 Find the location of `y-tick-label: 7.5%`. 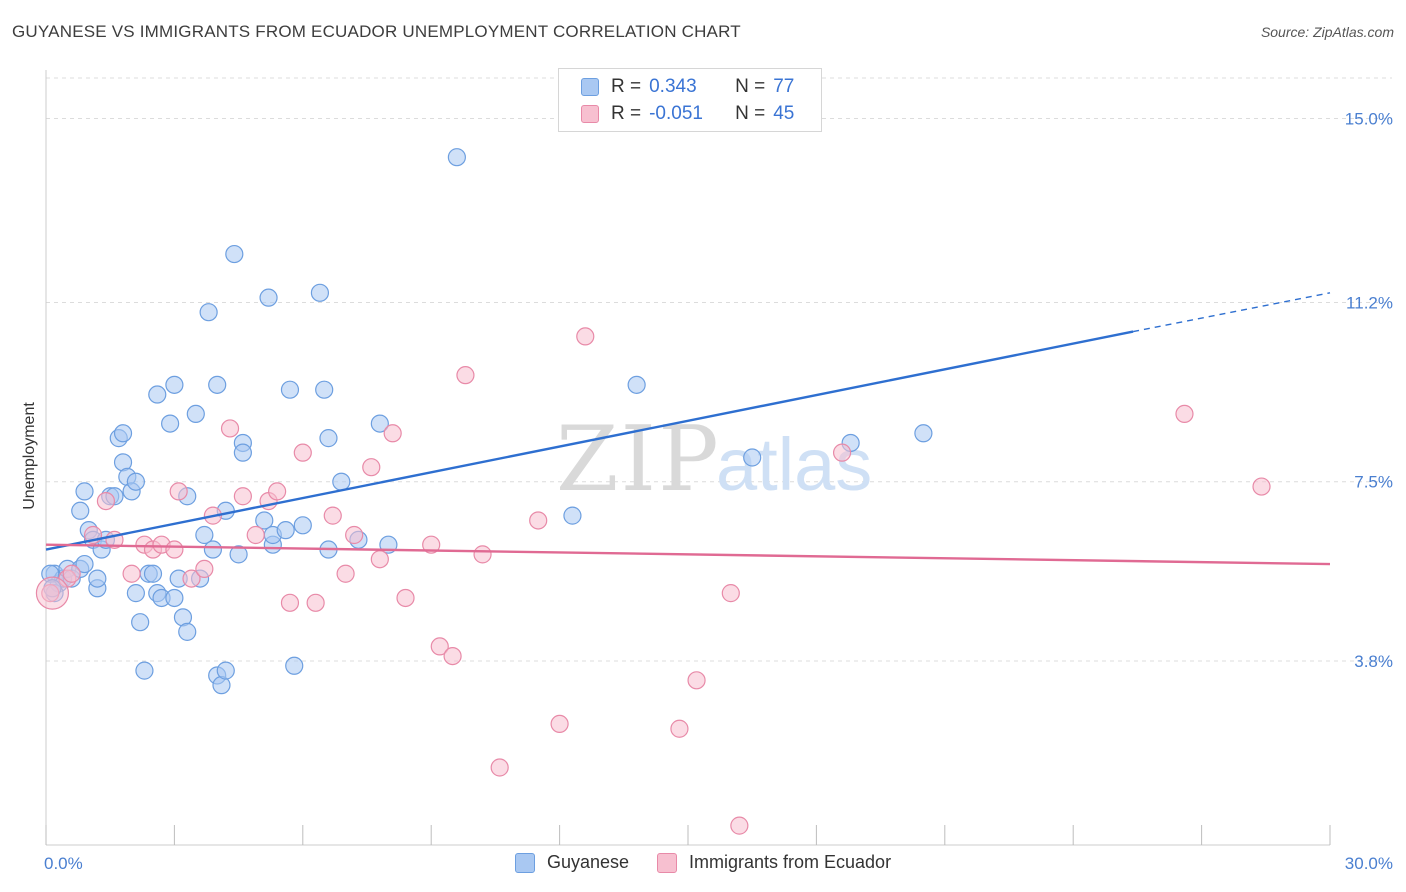

y-tick-label: 7.5% is located at coordinates (1373, 482).